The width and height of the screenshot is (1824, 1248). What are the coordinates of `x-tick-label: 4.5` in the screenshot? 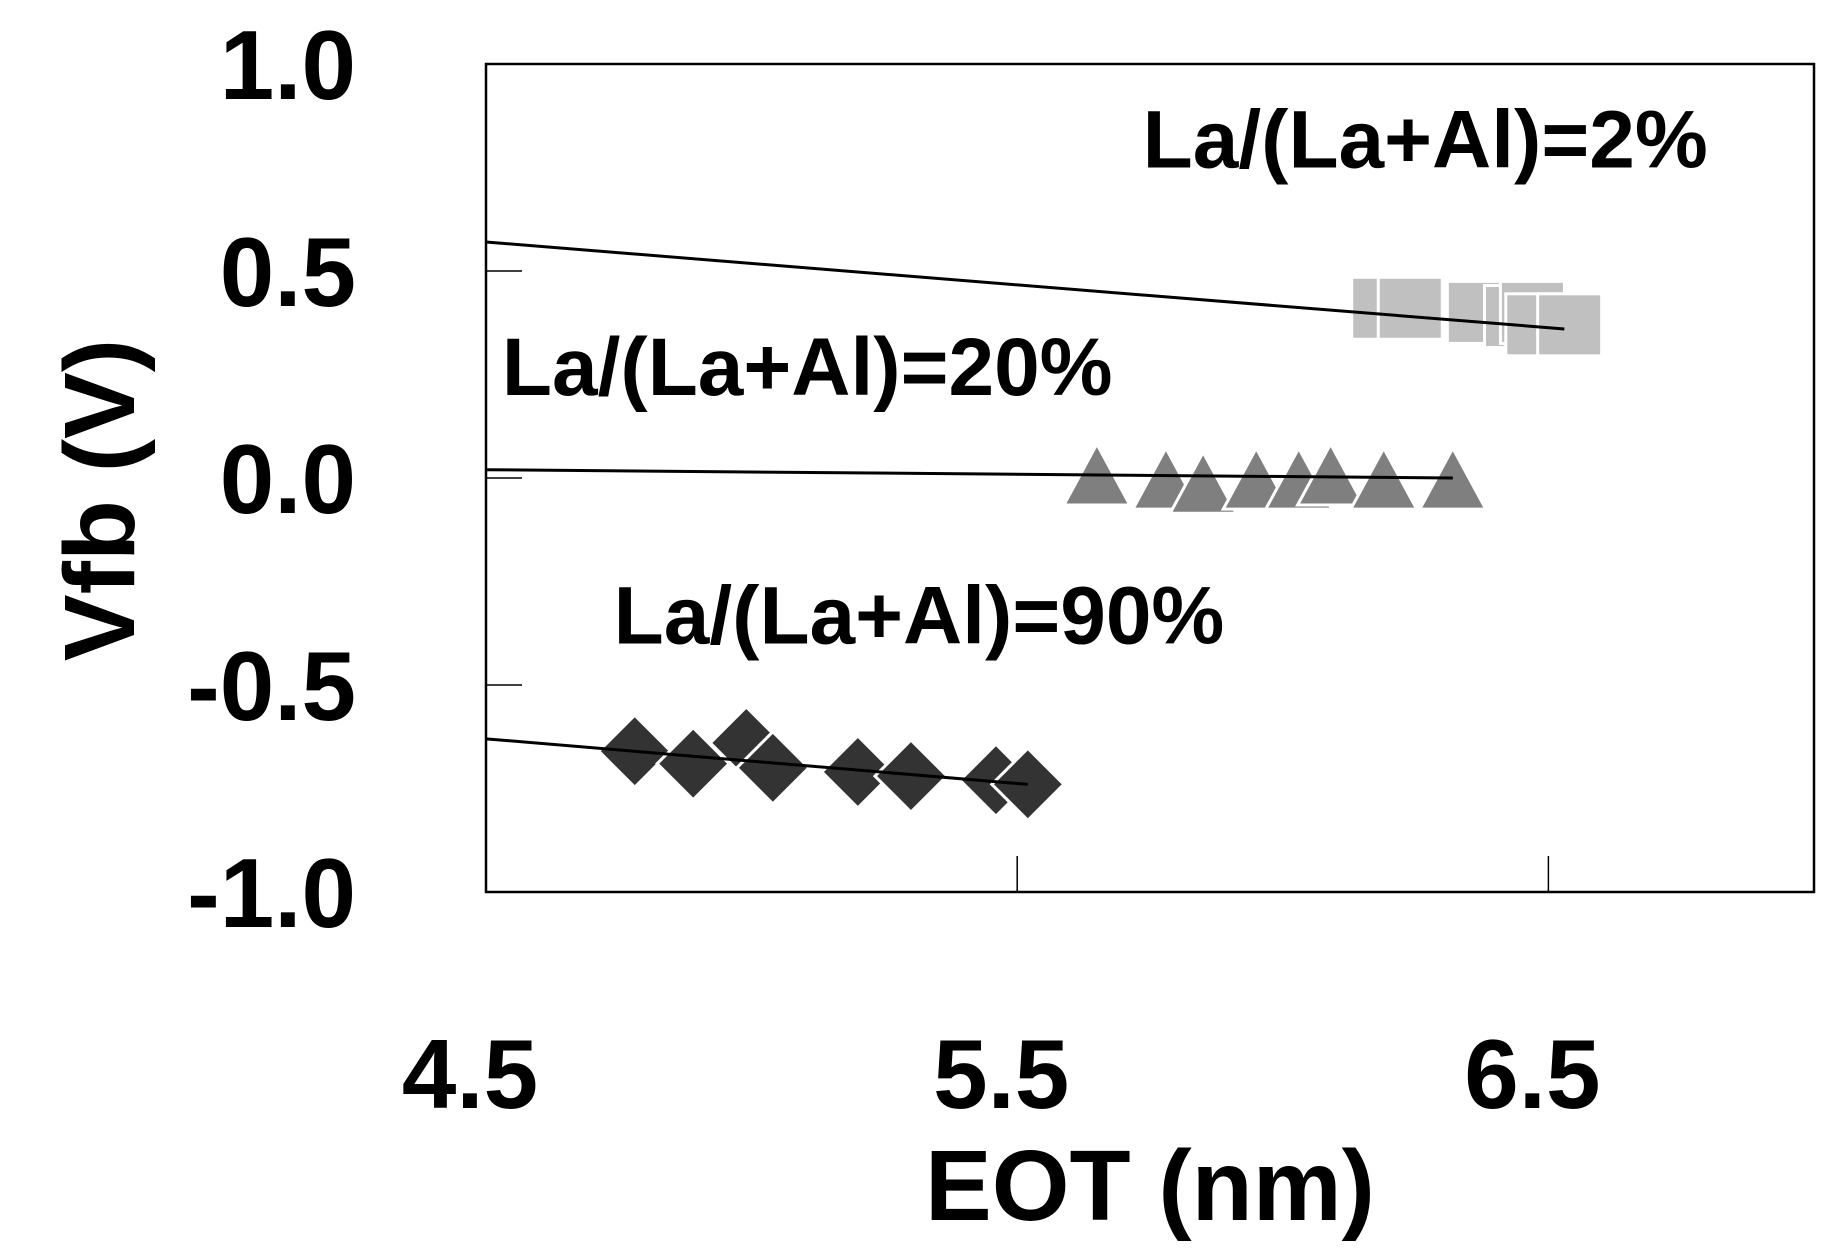 It's located at (470, 1074).